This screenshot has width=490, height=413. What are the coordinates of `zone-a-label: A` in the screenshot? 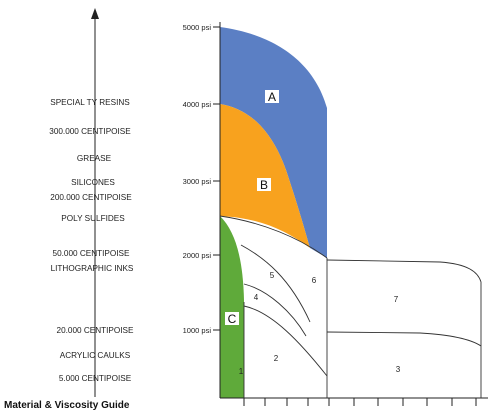 It's located at (272, 97).